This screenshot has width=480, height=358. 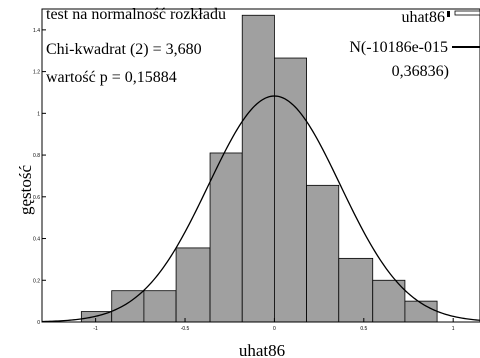 What do you see at coordinates (36, 281) in the screenshot?
I see `y-tick-label: 0.2` at bounding box center [36, 281].